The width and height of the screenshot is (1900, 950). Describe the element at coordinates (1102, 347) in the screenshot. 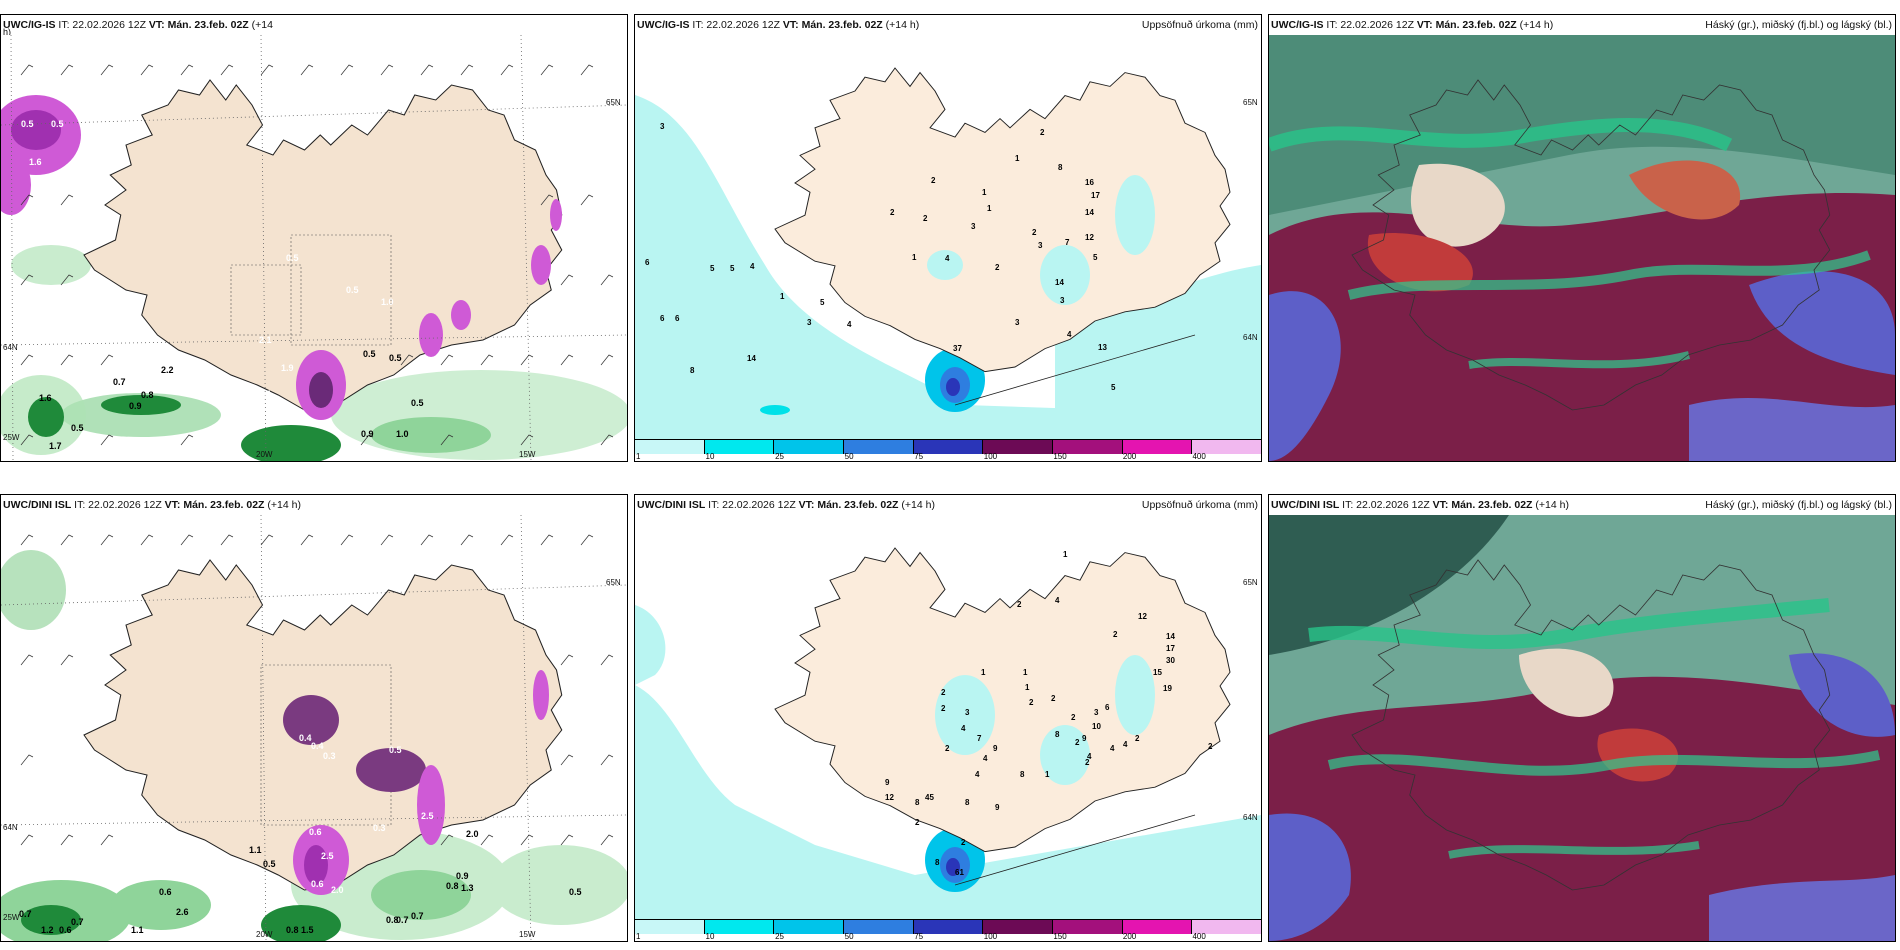

I see `map-value-label: 13` at that location.